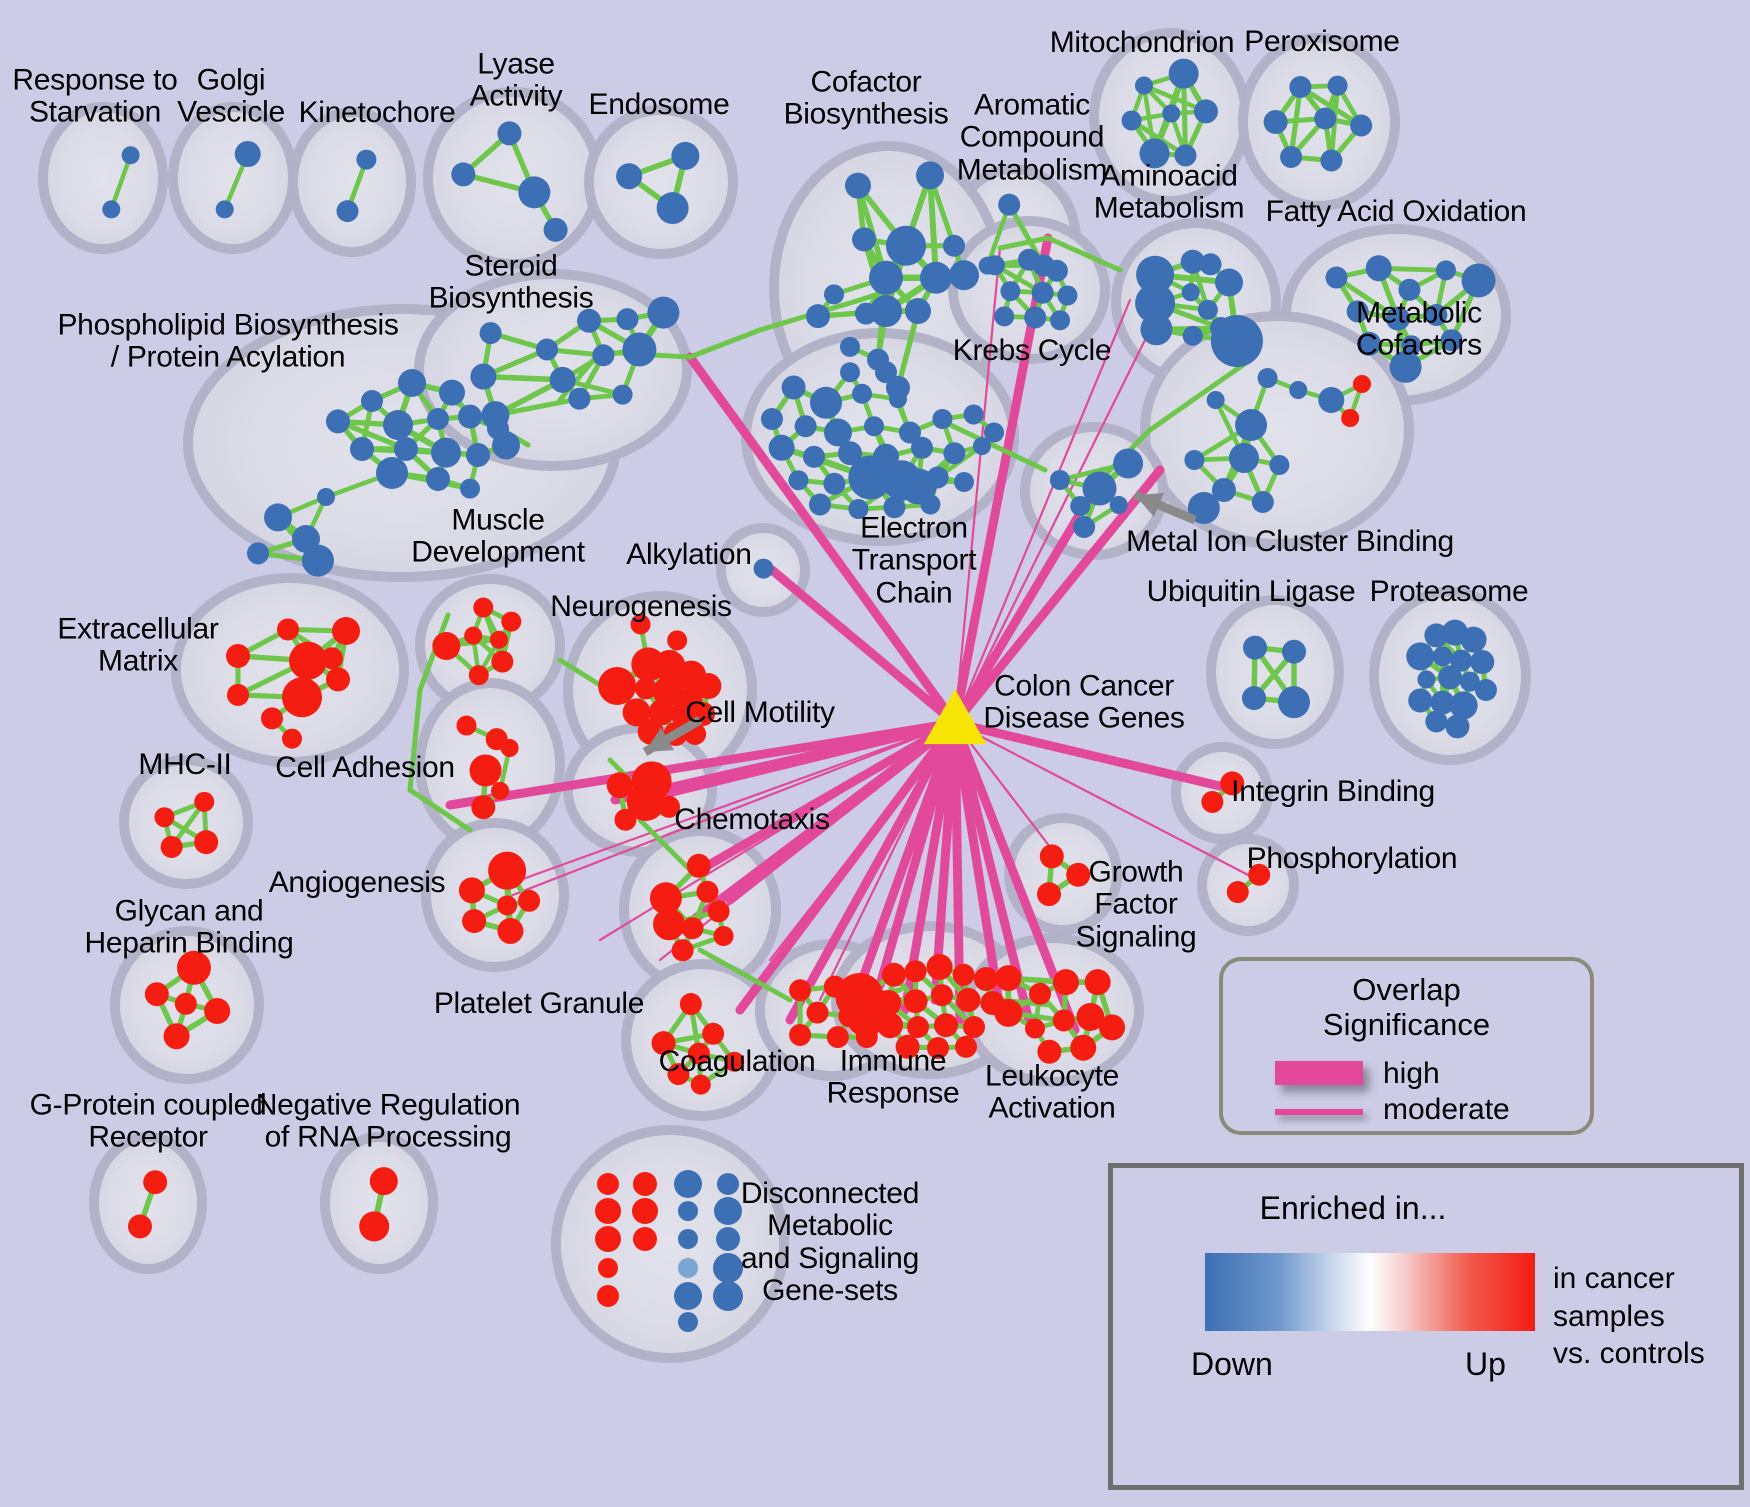 The width and height of the screenshot is (1750, 1507). Describe the element at coordinates (187, 1005) in the screenshot. I see `cluster-halo-glycan-and-heparin-binding` at that location.